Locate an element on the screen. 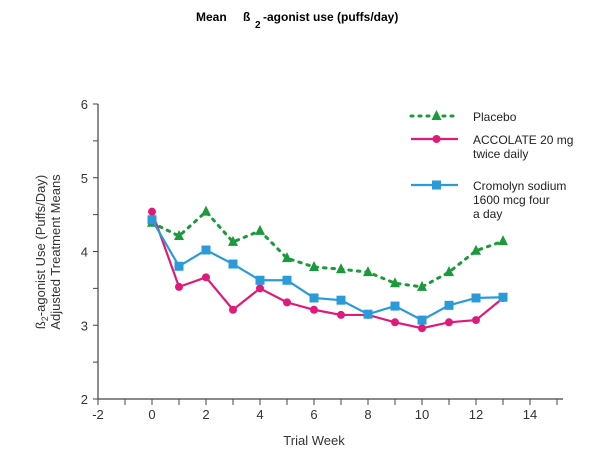 Image resolution: width=607 pixels, height=456 pixels. series-square is located at coordinates (327, 270).